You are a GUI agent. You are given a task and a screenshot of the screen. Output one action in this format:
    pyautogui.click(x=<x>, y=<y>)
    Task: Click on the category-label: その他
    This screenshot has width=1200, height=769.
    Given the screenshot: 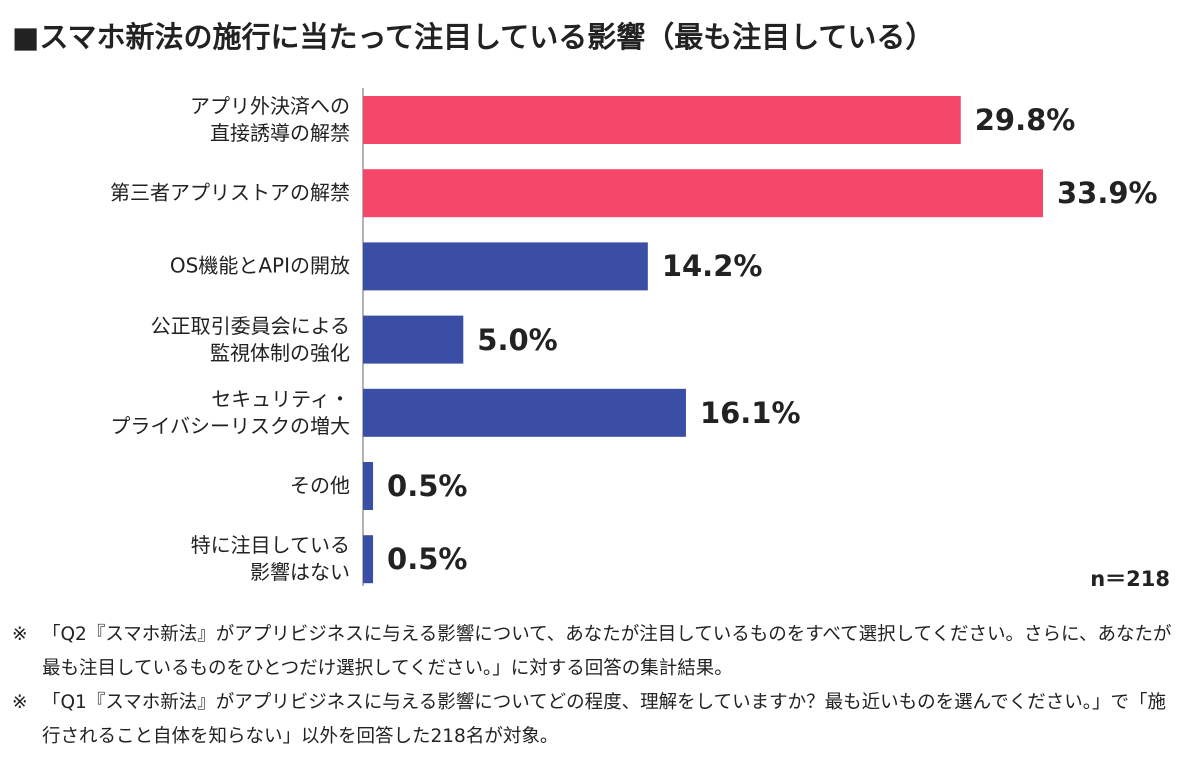 What is the action you would take?
    pyautogui.click(x=320, y=485)
    